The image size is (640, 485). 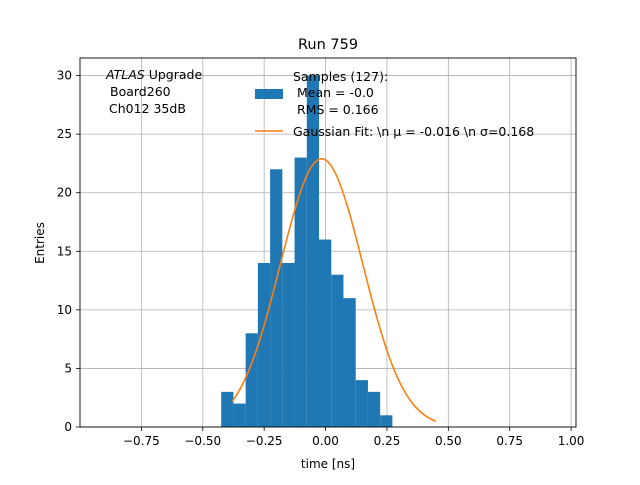 What do you see at coordinates (336, 109) in the screenshot?
I see `legend-samples-rms: RMS = 0.166` at bounding box center [336, 109].